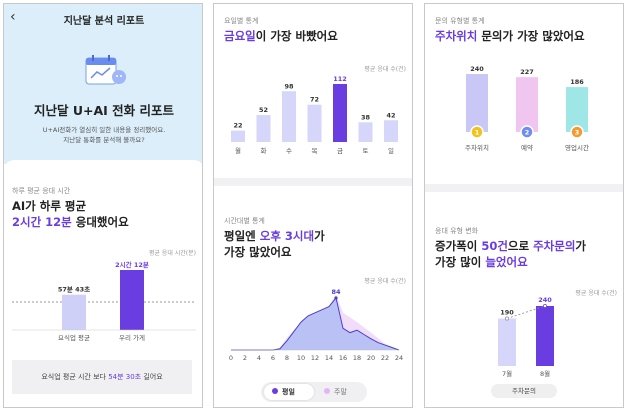  I want to click on toggle-weekday-label: 평일, so click(288, 392).